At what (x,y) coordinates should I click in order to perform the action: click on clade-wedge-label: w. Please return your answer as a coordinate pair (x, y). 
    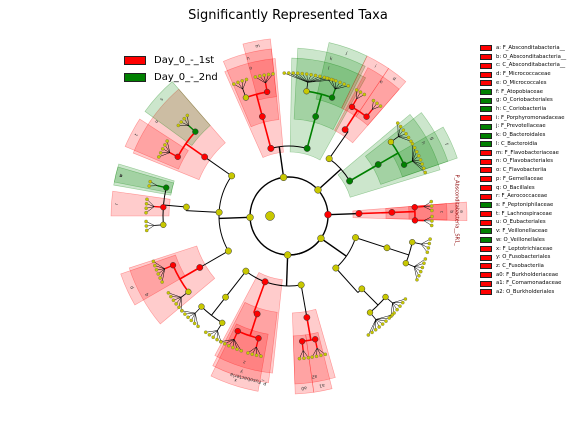
    Looking at the image, I should click on (122, 175).